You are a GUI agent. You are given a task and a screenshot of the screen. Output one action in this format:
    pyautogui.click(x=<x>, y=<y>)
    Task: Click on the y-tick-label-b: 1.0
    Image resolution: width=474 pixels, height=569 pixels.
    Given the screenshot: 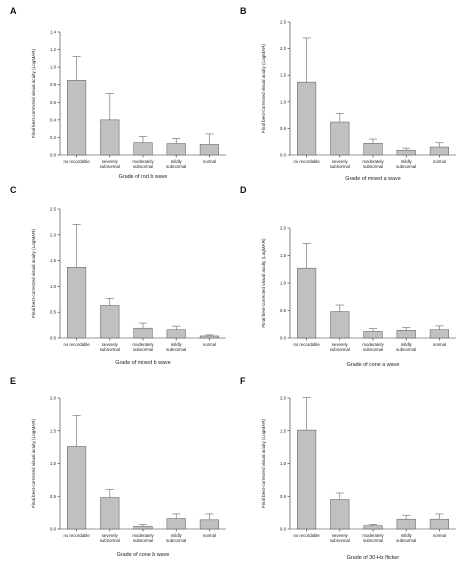 What is the action you would take?
    pyautogui.click(x=283, y=101)
    